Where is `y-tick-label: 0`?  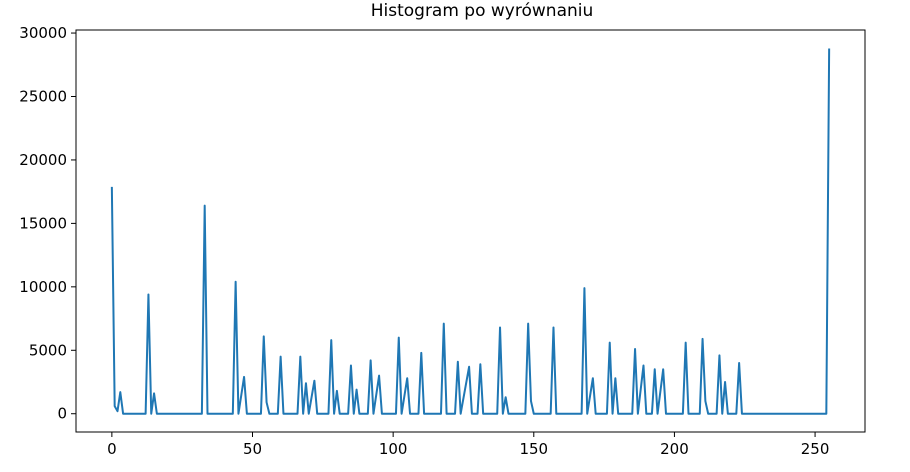
y-tick-label: 0 is located at coordinates (62, 414).